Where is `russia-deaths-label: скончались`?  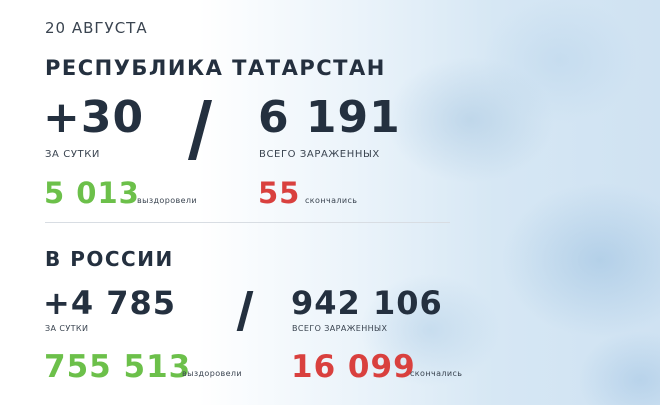
russia-deaths-label: скончались is located at coordinates (436, 373).